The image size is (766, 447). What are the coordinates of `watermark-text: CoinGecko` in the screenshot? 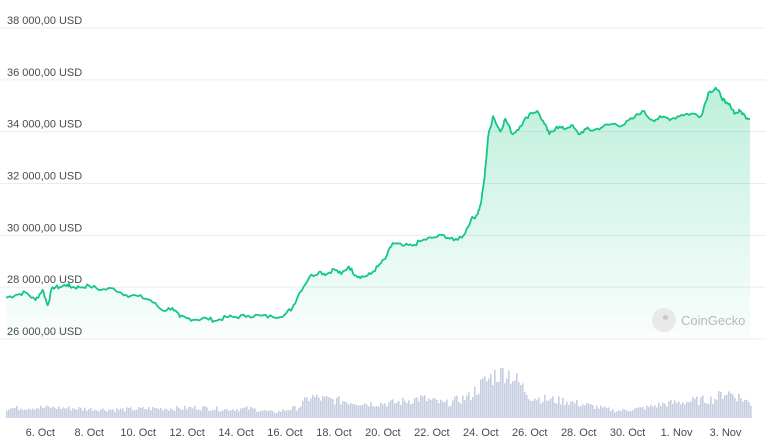 It's located at (713, 320).